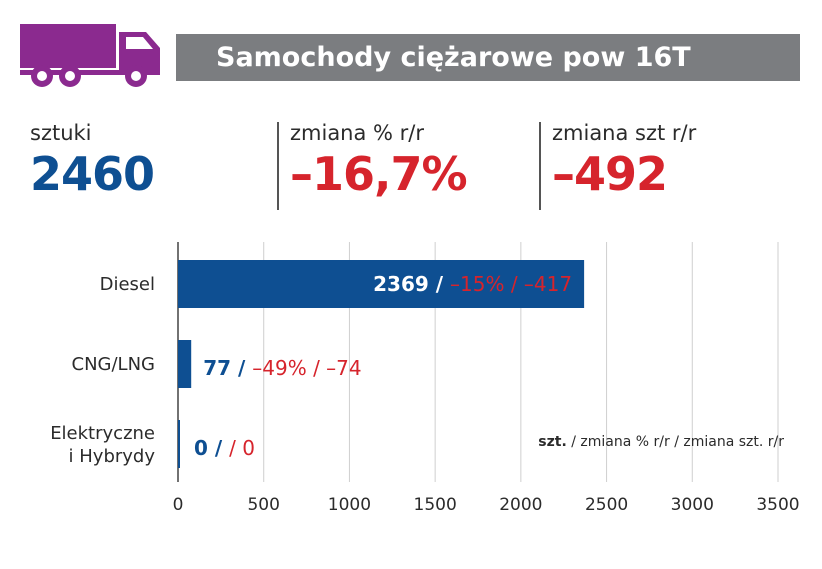 This screenshot has width=822, height=569. What do you see at coordinates (675, 442) in the screenshot?
I see `legend-rest: / zmiana % r/r / zmiana szt. r/r` at bounding box center [675, 442].